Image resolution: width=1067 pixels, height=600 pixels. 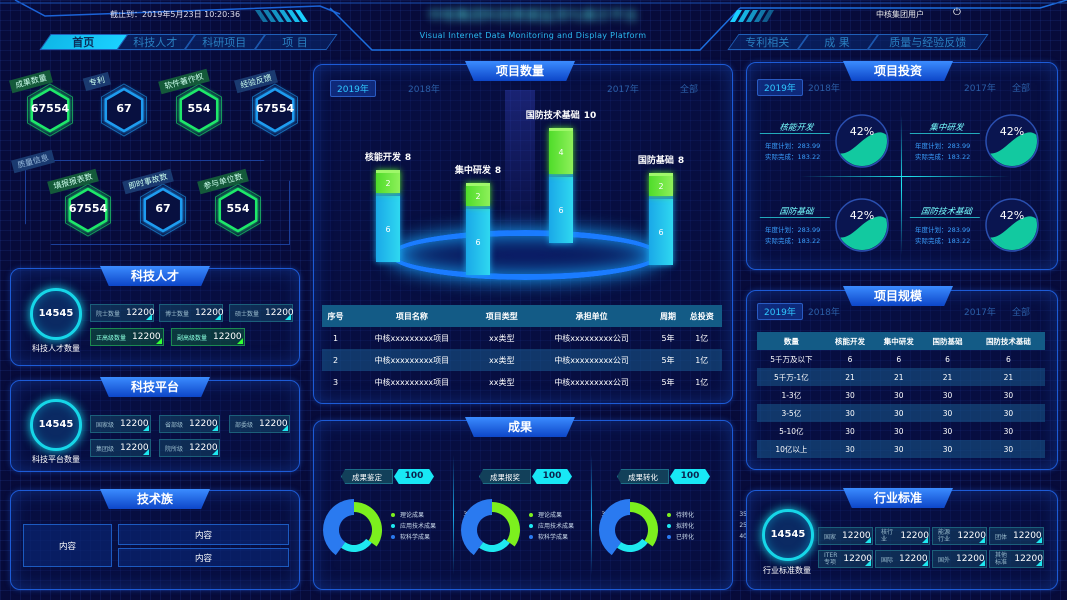 What do you see at coordinates (411, 316) in the screenshot?
I see `column-header: 项目名称` at bounding box center [411, 316].